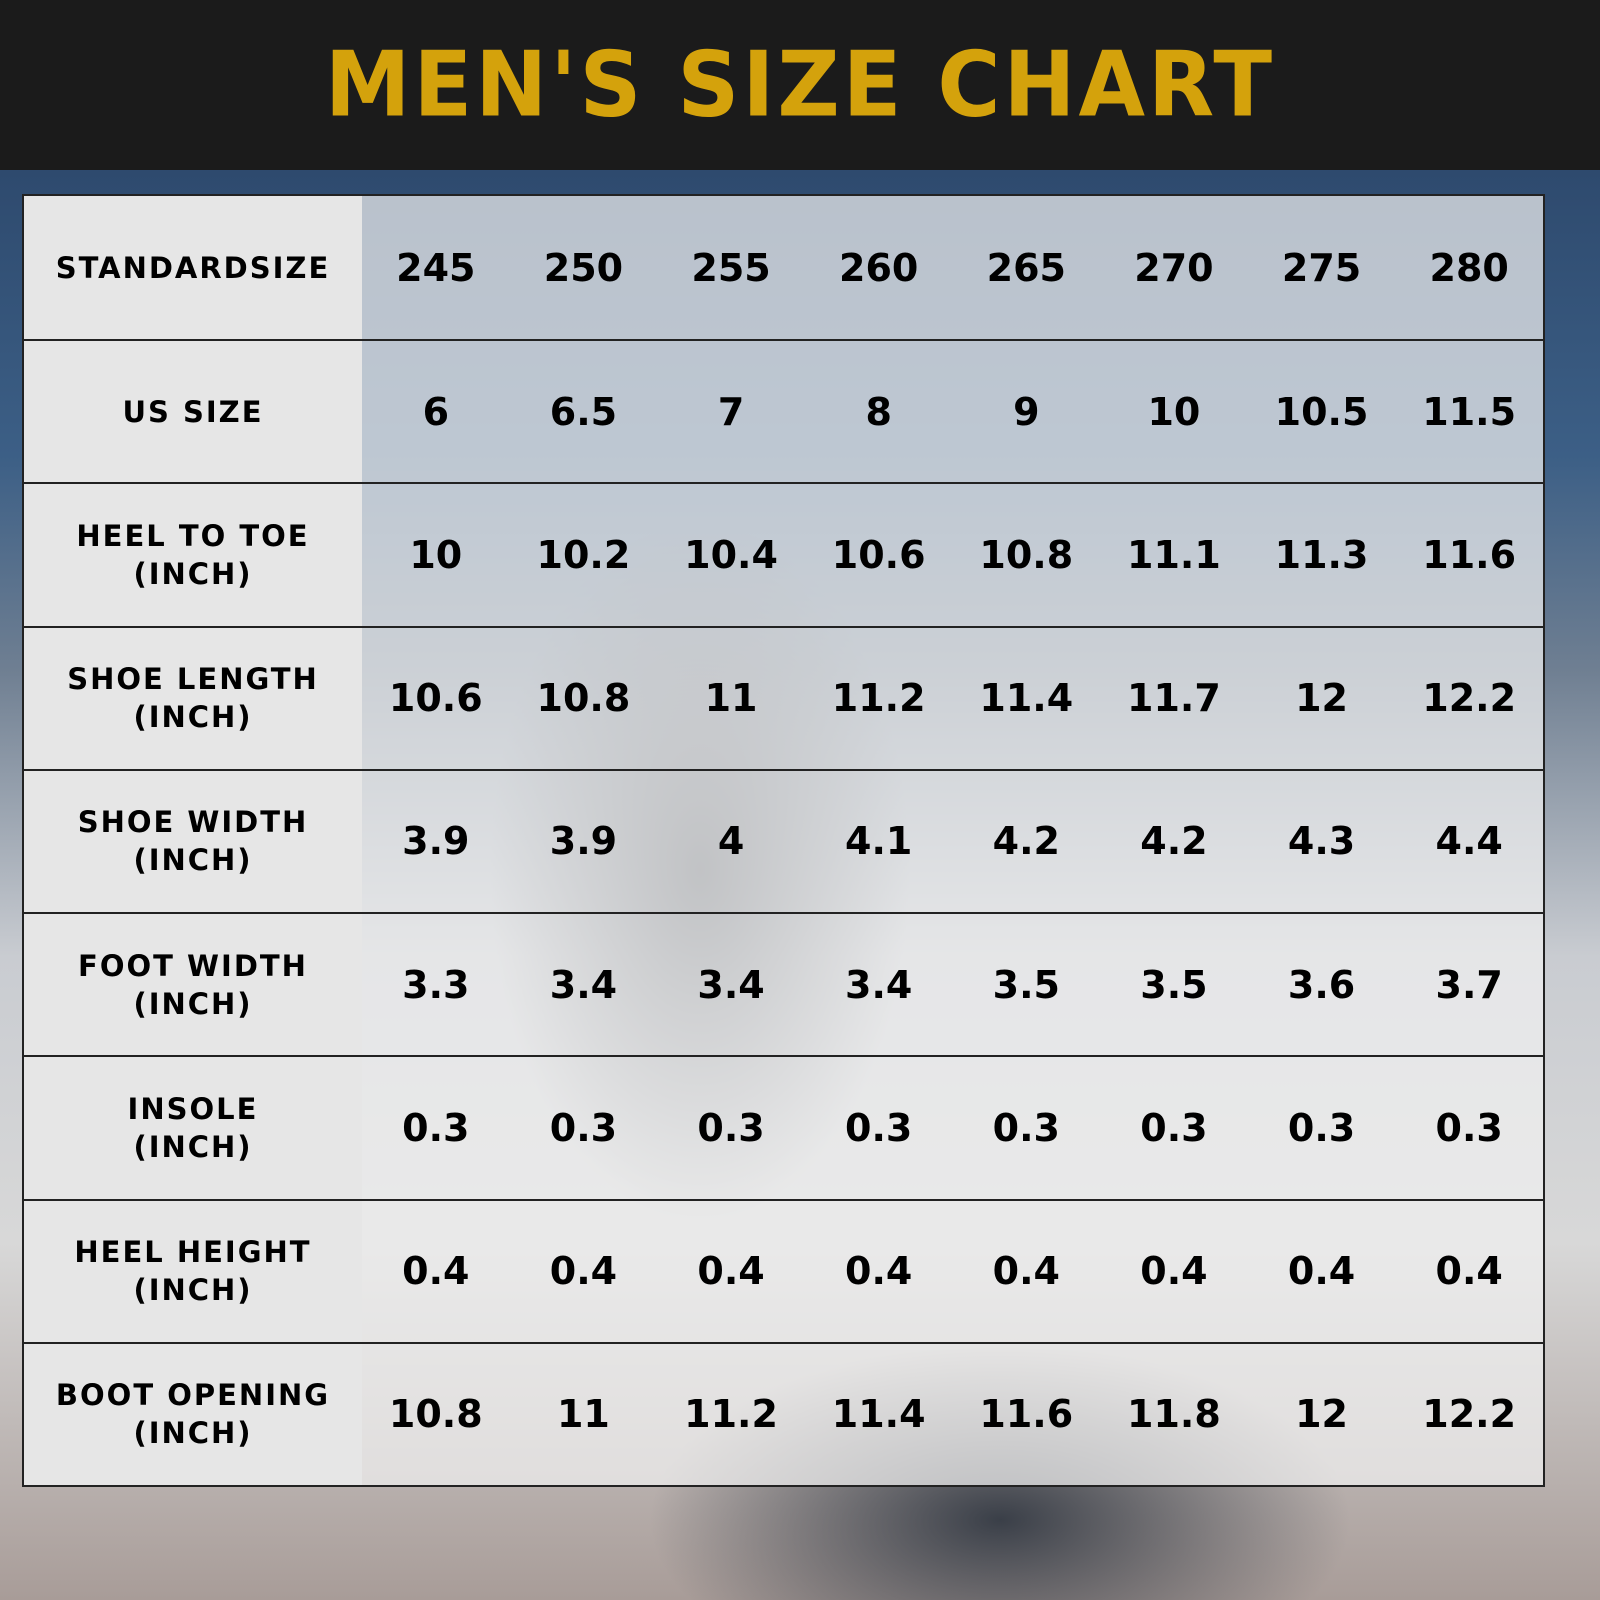 This screenshot has width=1600, height=1600. Describe the element at coordinates (193, 698) in the screenshot. I see `row-label: SHOE LENGTH (INCH)` at that location.